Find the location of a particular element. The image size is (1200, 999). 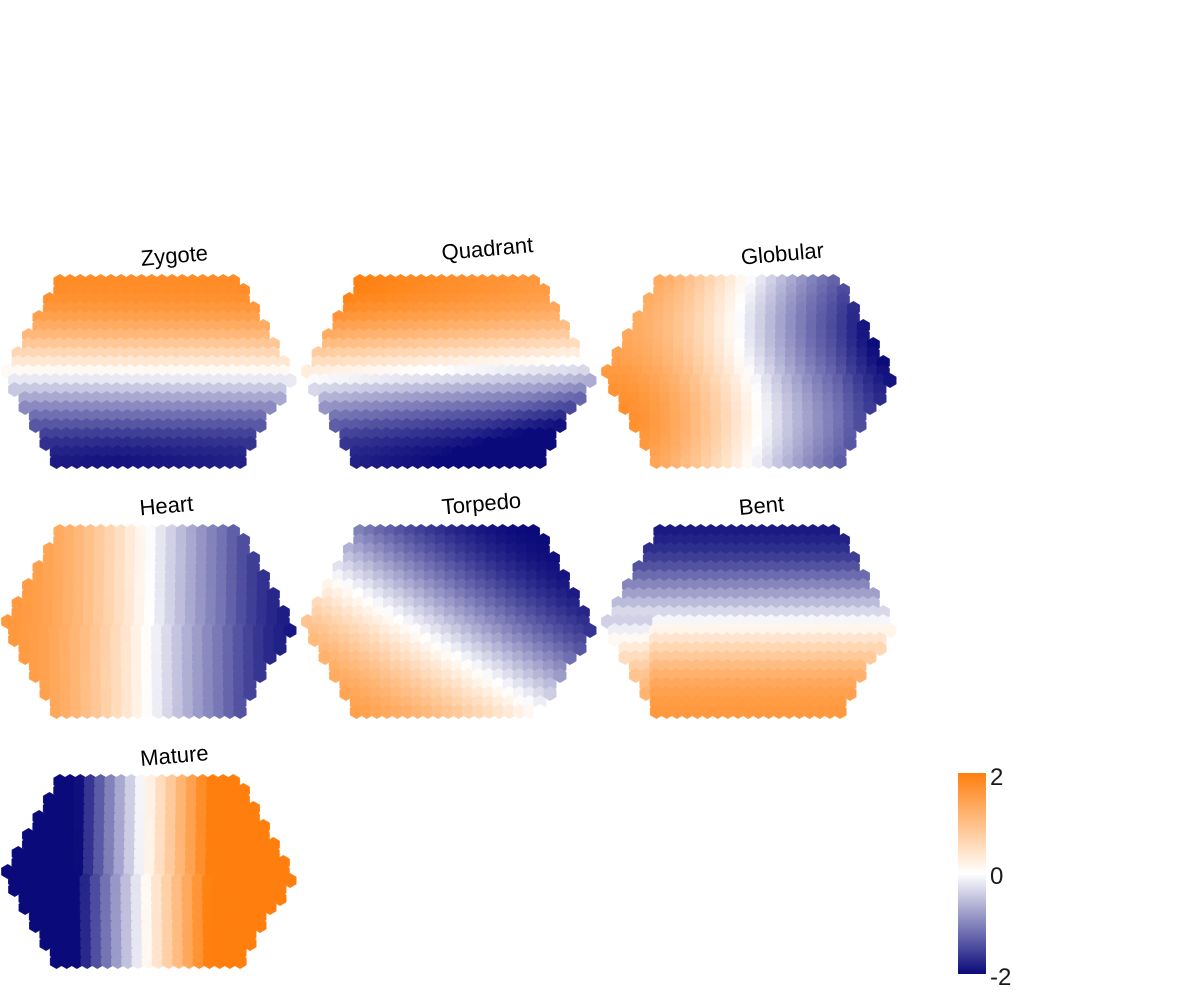

colorbar-tick-mid: 0 is located at coordinates (996, 876).